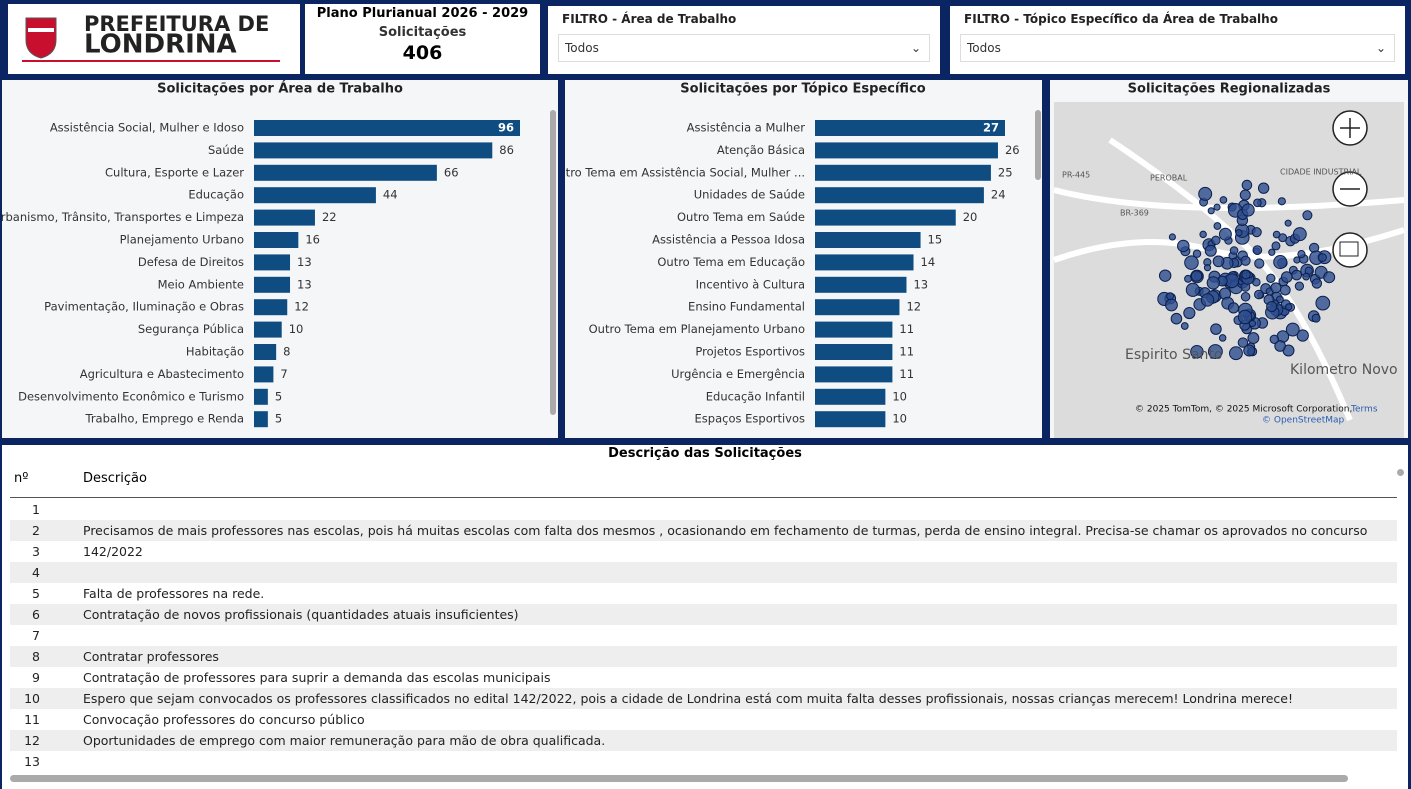 The width and height of the screenshot is (1411, 789). What do you see at coordinates (738, 374) in the screenshot?
I see `category-label: Urgência e Emergência` at bounding box center [738, 374].